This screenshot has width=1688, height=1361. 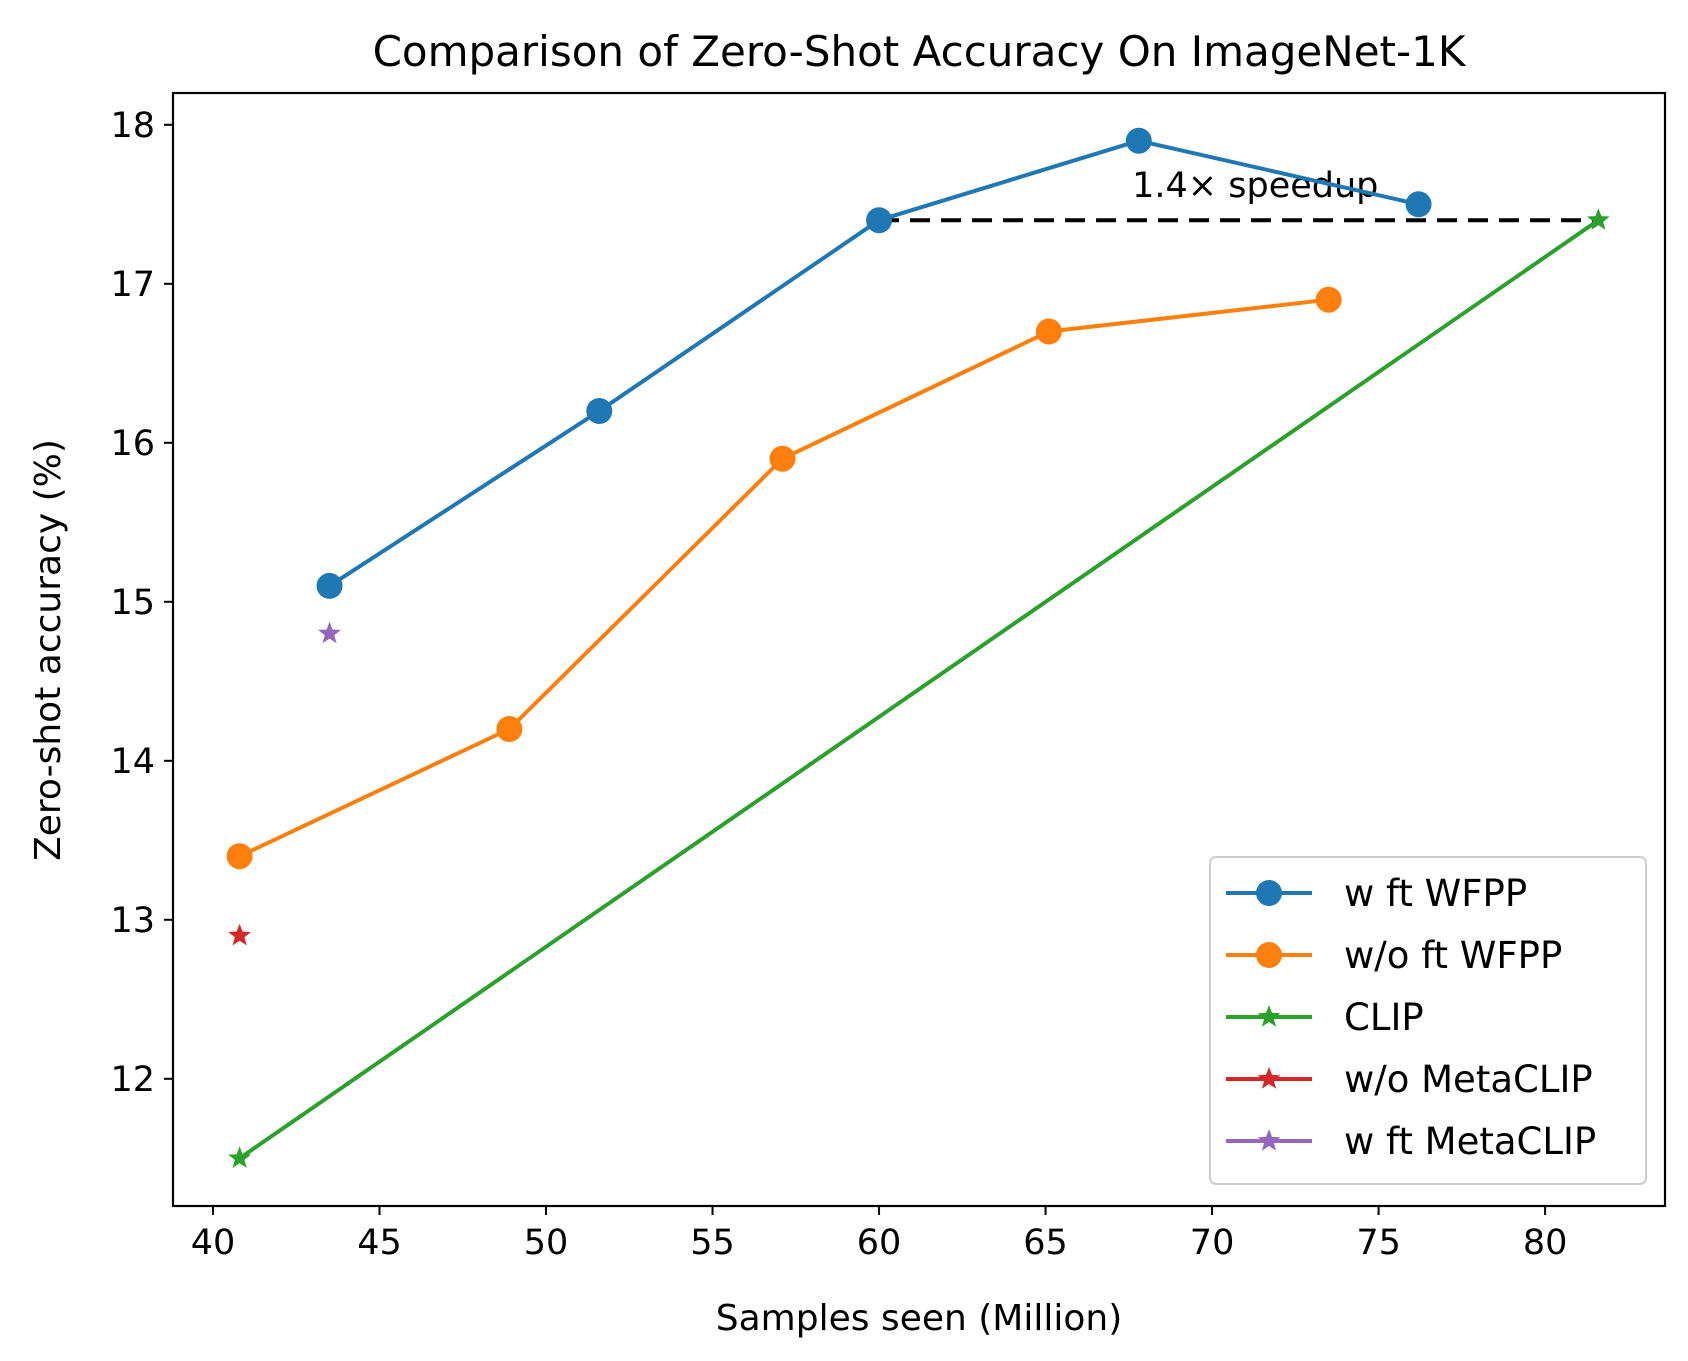 What do you see at coordinates (1435, 893) in the screenshot?
I see `legend-label: w ft WFPP` at bounding box center [1435, 893].